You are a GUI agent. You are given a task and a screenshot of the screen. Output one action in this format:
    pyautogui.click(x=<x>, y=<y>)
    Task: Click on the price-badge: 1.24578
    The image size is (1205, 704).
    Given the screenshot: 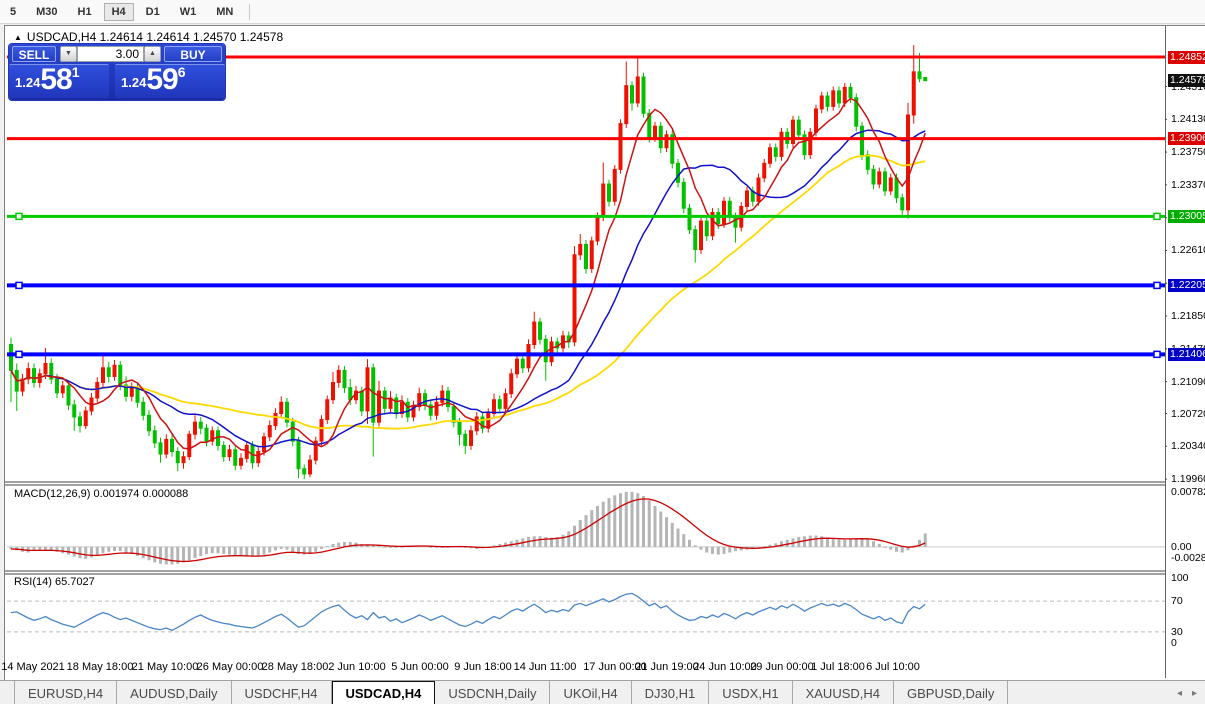 What is the action you would take?
    pyautogui.click(x=1186, y=81)
    